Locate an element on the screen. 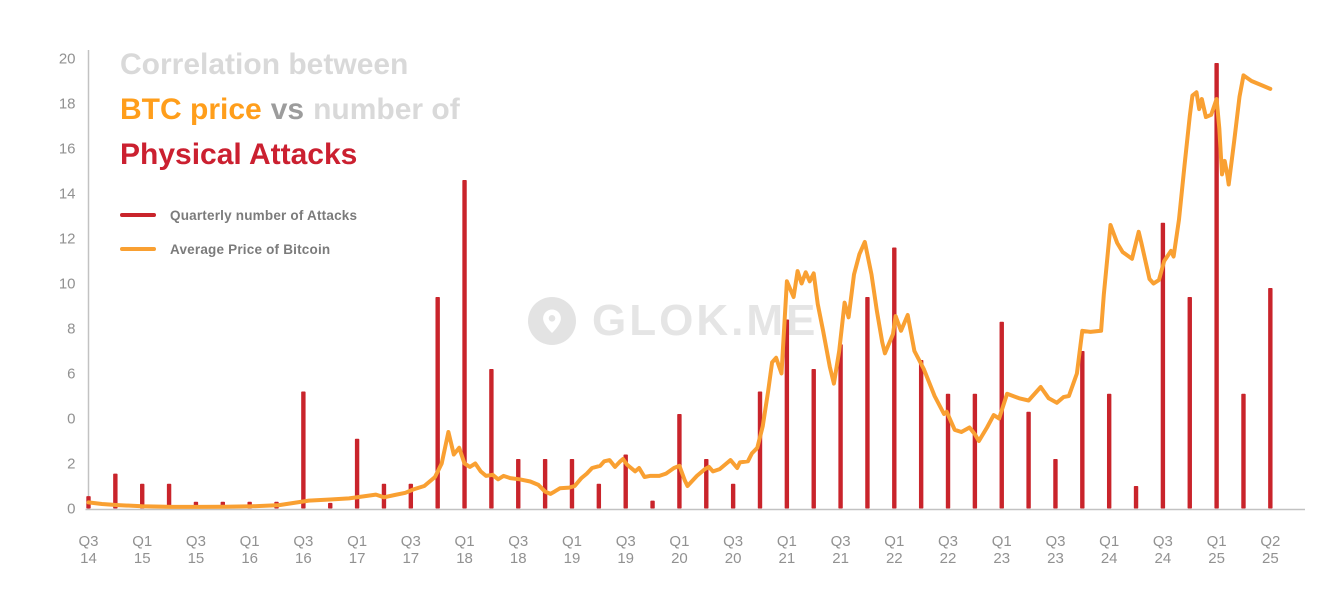 Image resolution: width=1336 pixels, height=614 pixels. title-line-1: Correlation between is located at coordinates (290, 64).